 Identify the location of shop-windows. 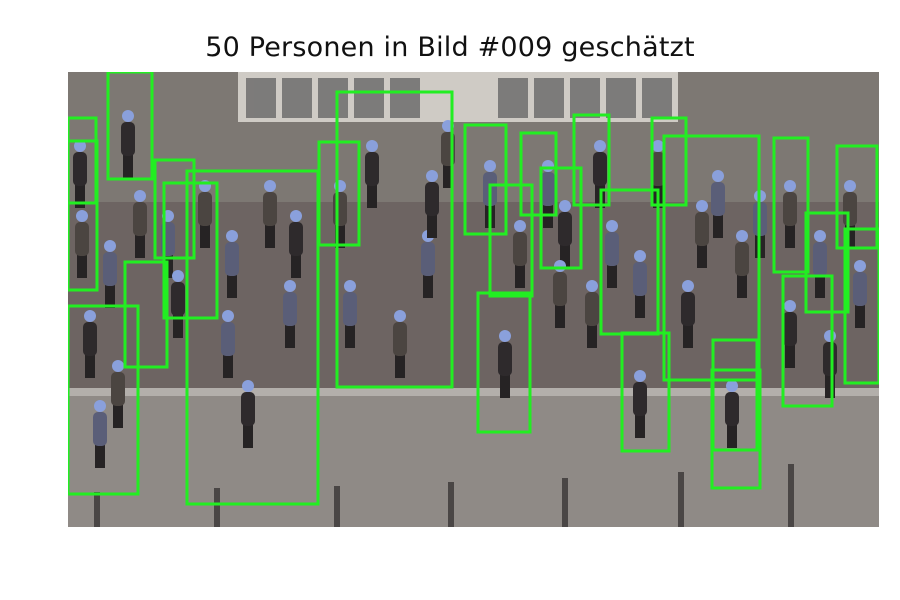
(459, 98).